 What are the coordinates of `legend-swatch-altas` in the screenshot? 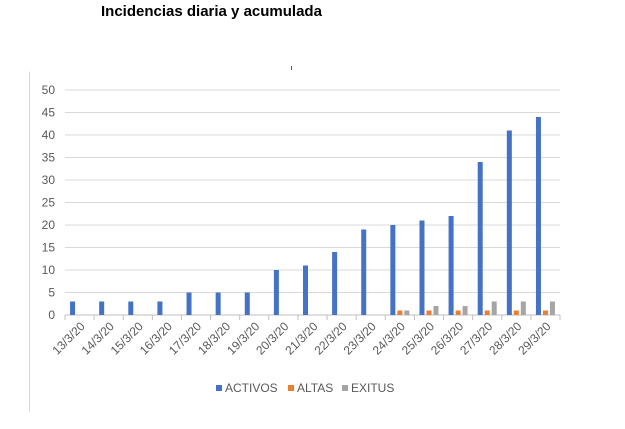 It's located at (291, 388).